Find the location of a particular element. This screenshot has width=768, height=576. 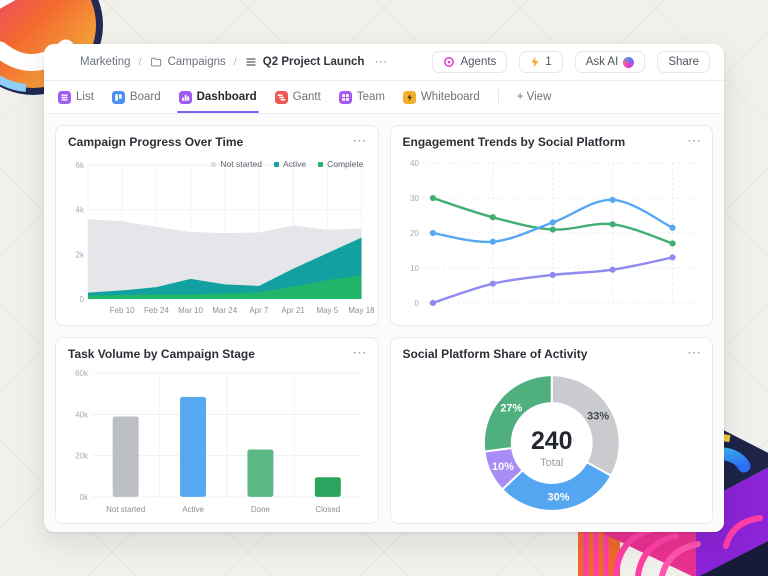

tab-whiteboard: Whiteboard is located at coordinates (441, 97).